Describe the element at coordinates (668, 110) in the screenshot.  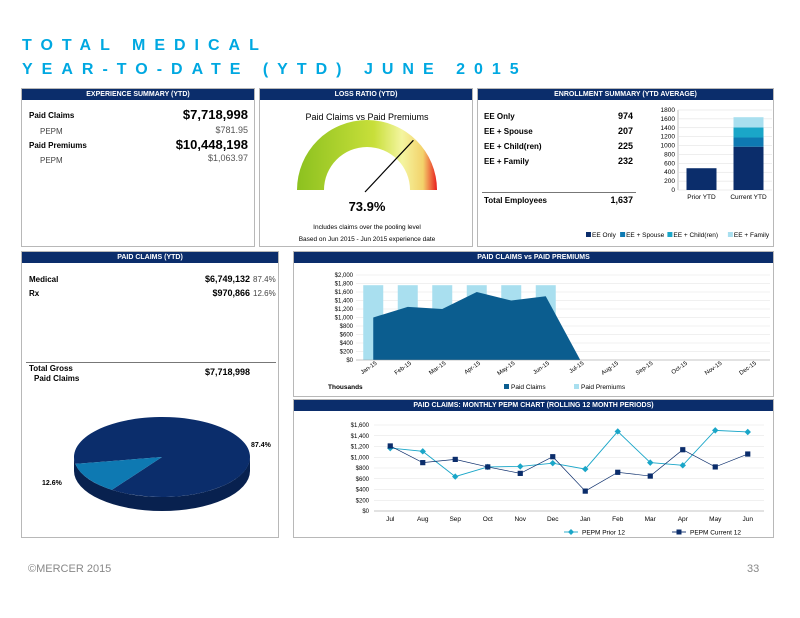
I see `enrollment-tick-label: 1800` at that location.